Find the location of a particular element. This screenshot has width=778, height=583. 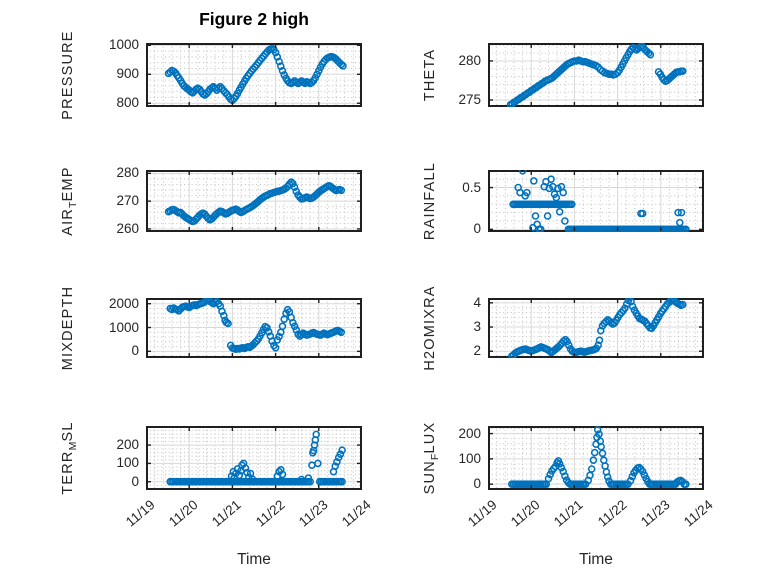

ylabel-text: THETA is located at coordinates (430, 75).